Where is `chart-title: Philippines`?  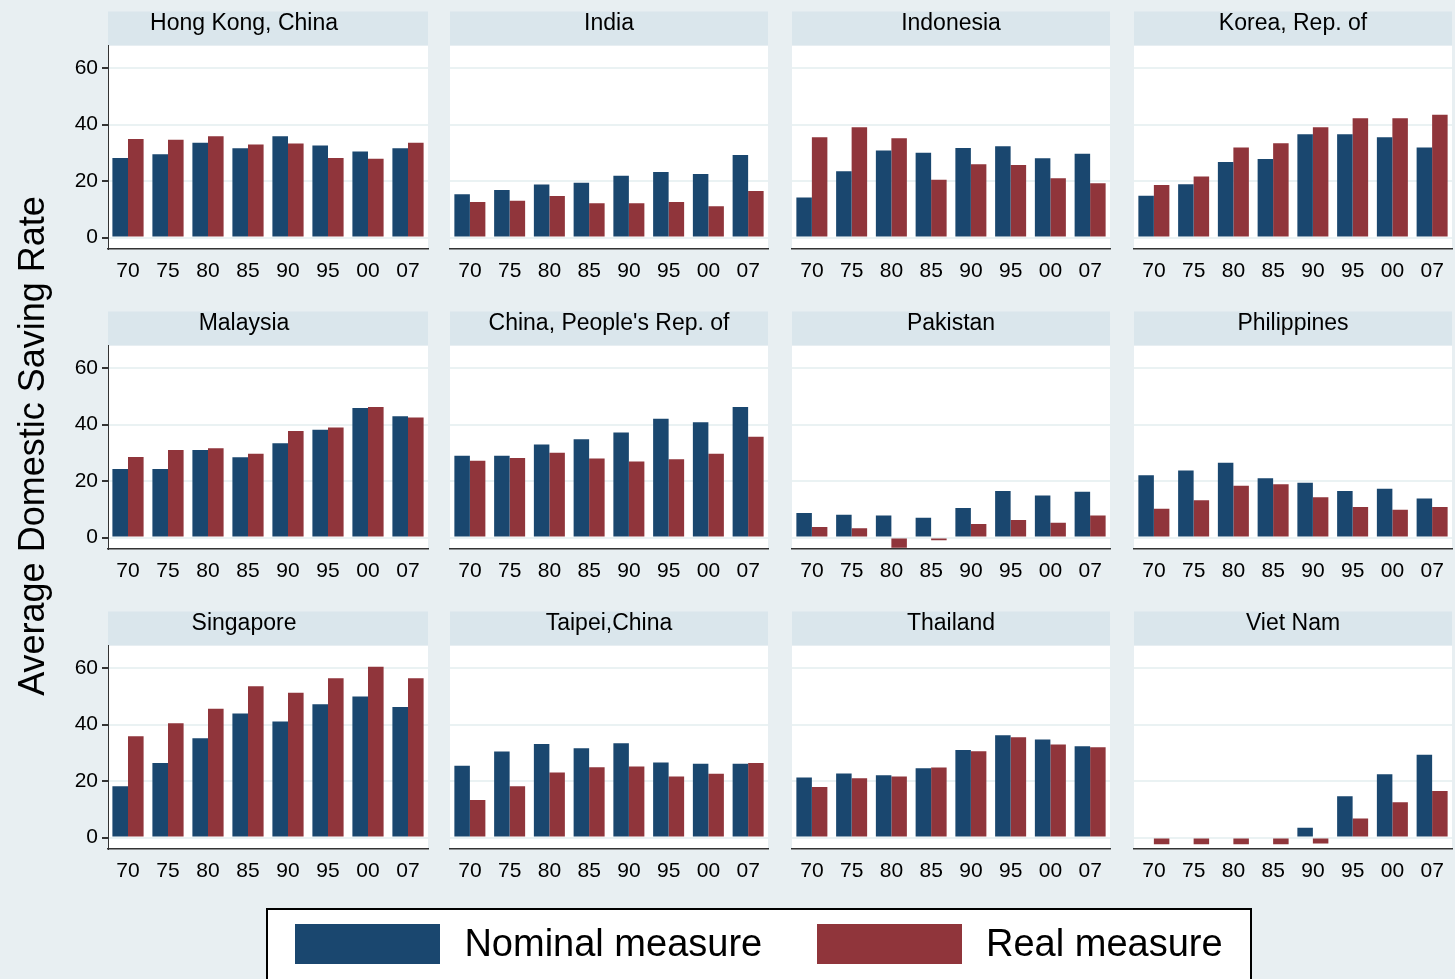
chart-title: Philippines is located at coordinates (1293, 322).